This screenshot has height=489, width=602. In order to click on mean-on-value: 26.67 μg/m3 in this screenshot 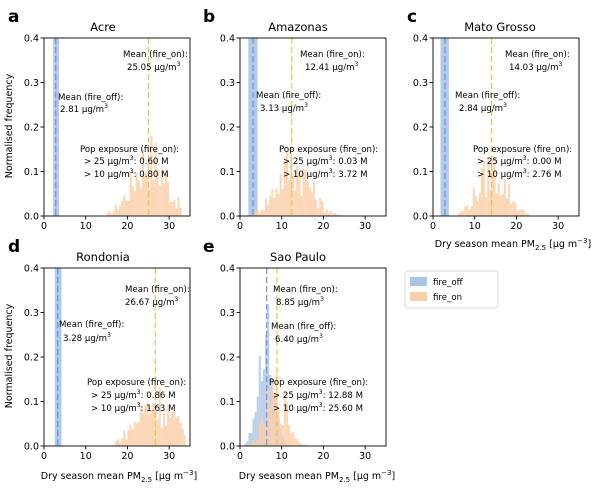, I will do `click(152, 302)`.